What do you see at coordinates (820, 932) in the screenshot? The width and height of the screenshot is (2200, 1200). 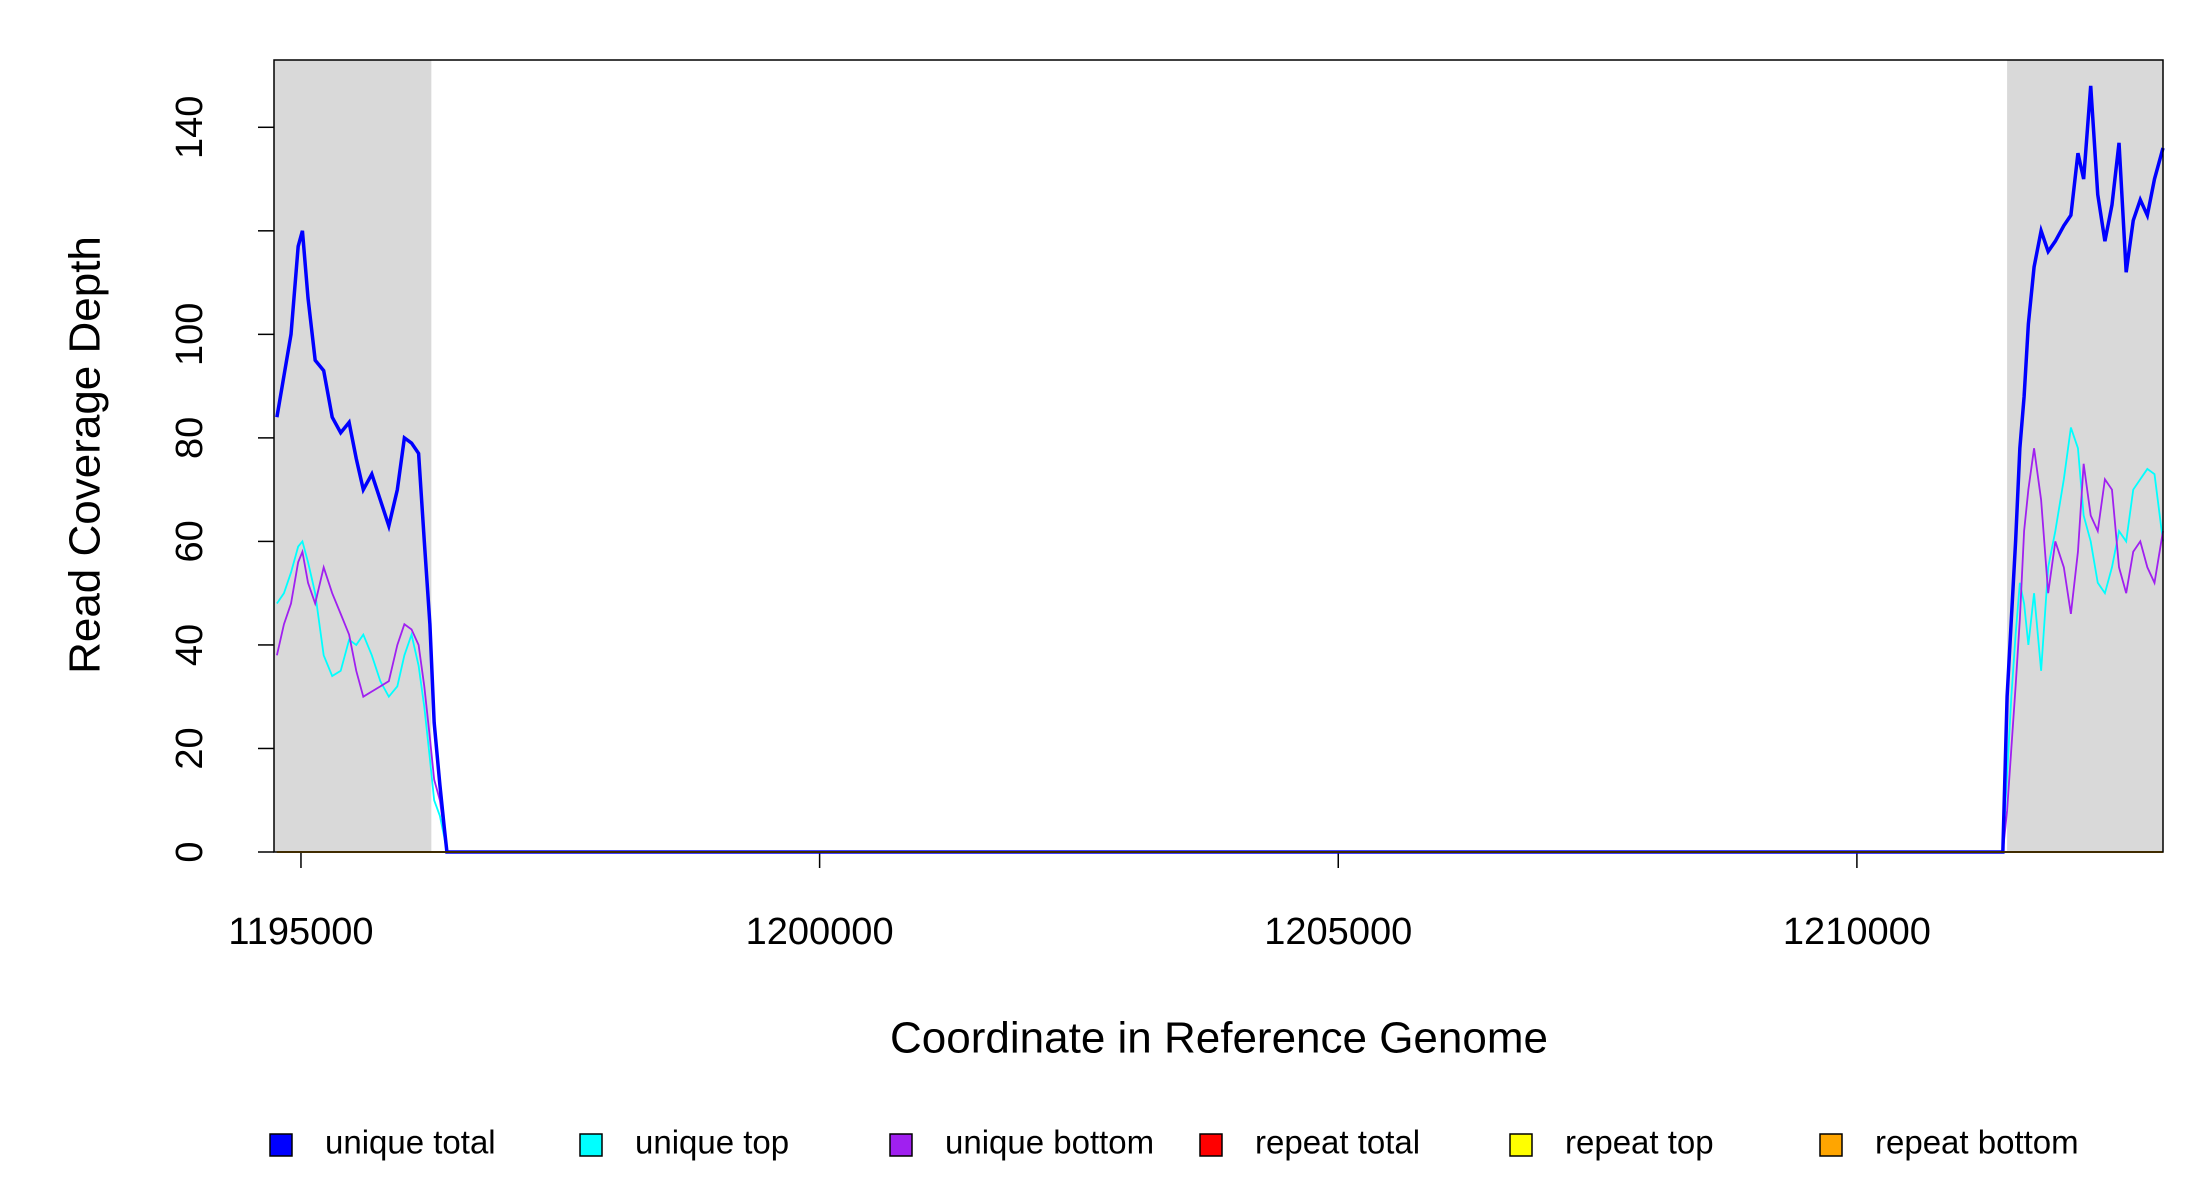 I see `x-tick-label: 1200000` at bounding box center [820, 932].